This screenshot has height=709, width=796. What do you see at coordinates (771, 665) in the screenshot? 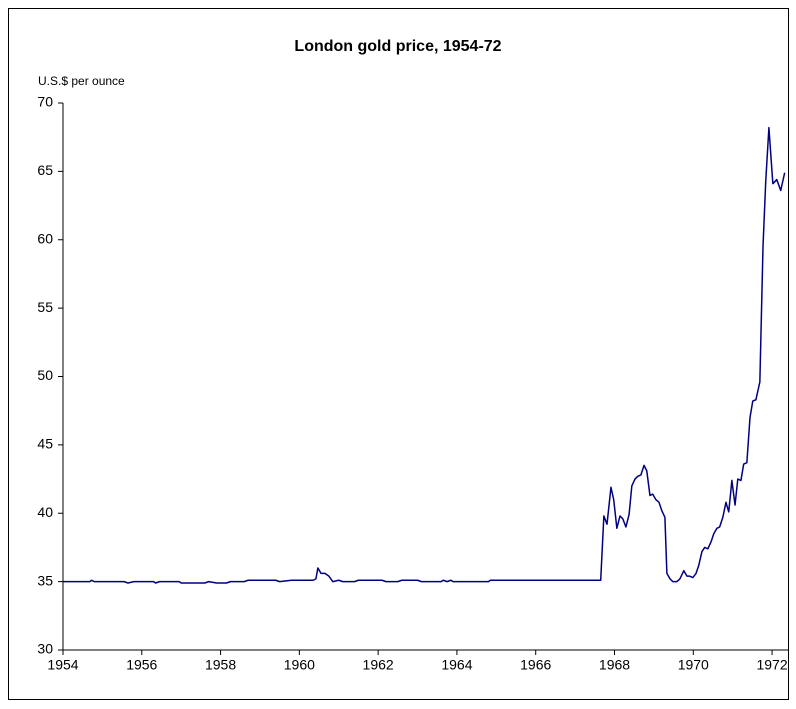
I see `x-tick-label: 1972` at bounding box center [771, 665].